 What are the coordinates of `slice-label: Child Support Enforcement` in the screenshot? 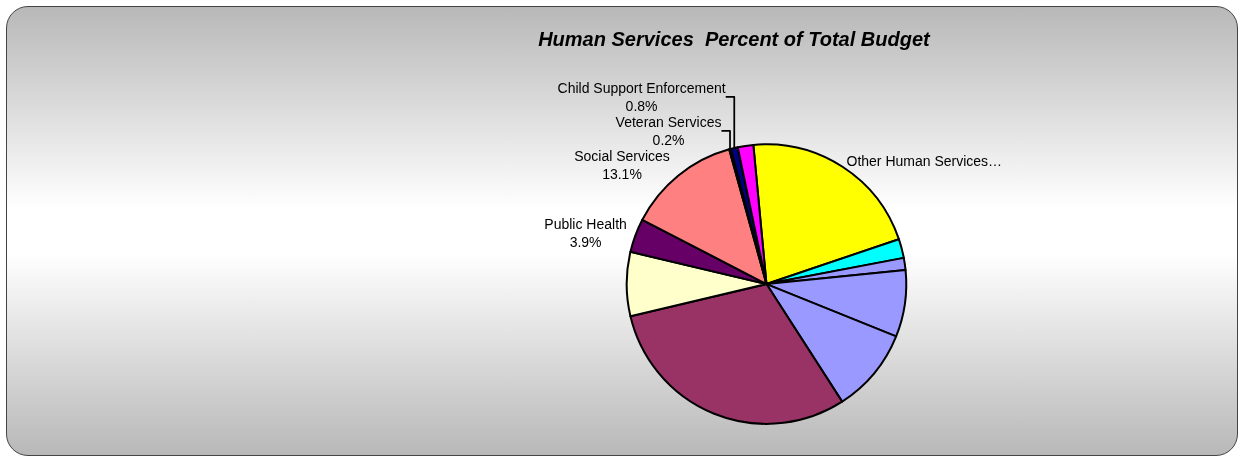 It's located at (641, 87).